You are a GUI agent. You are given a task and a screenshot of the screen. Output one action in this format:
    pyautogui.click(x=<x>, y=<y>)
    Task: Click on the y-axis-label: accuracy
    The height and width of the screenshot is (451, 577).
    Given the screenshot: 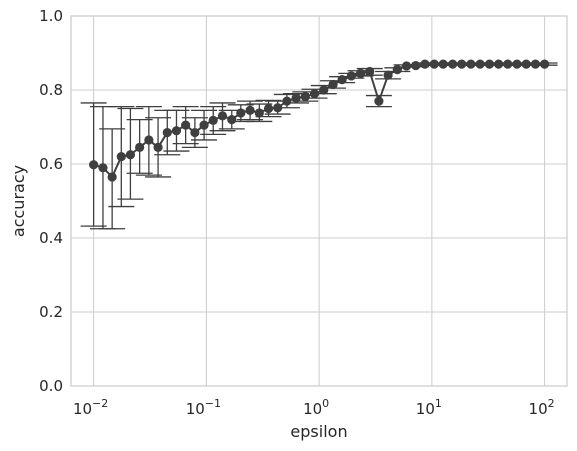 What is the action you would take?
    pyautogui.click(x=18, y=201)
    